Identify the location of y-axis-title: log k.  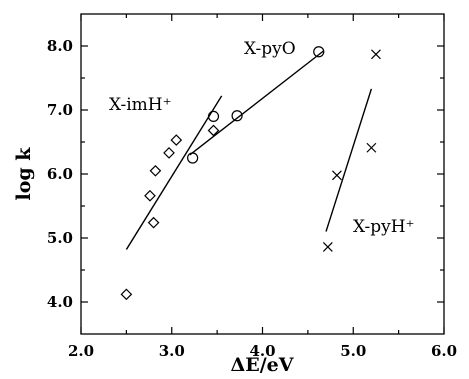
(24, 174).